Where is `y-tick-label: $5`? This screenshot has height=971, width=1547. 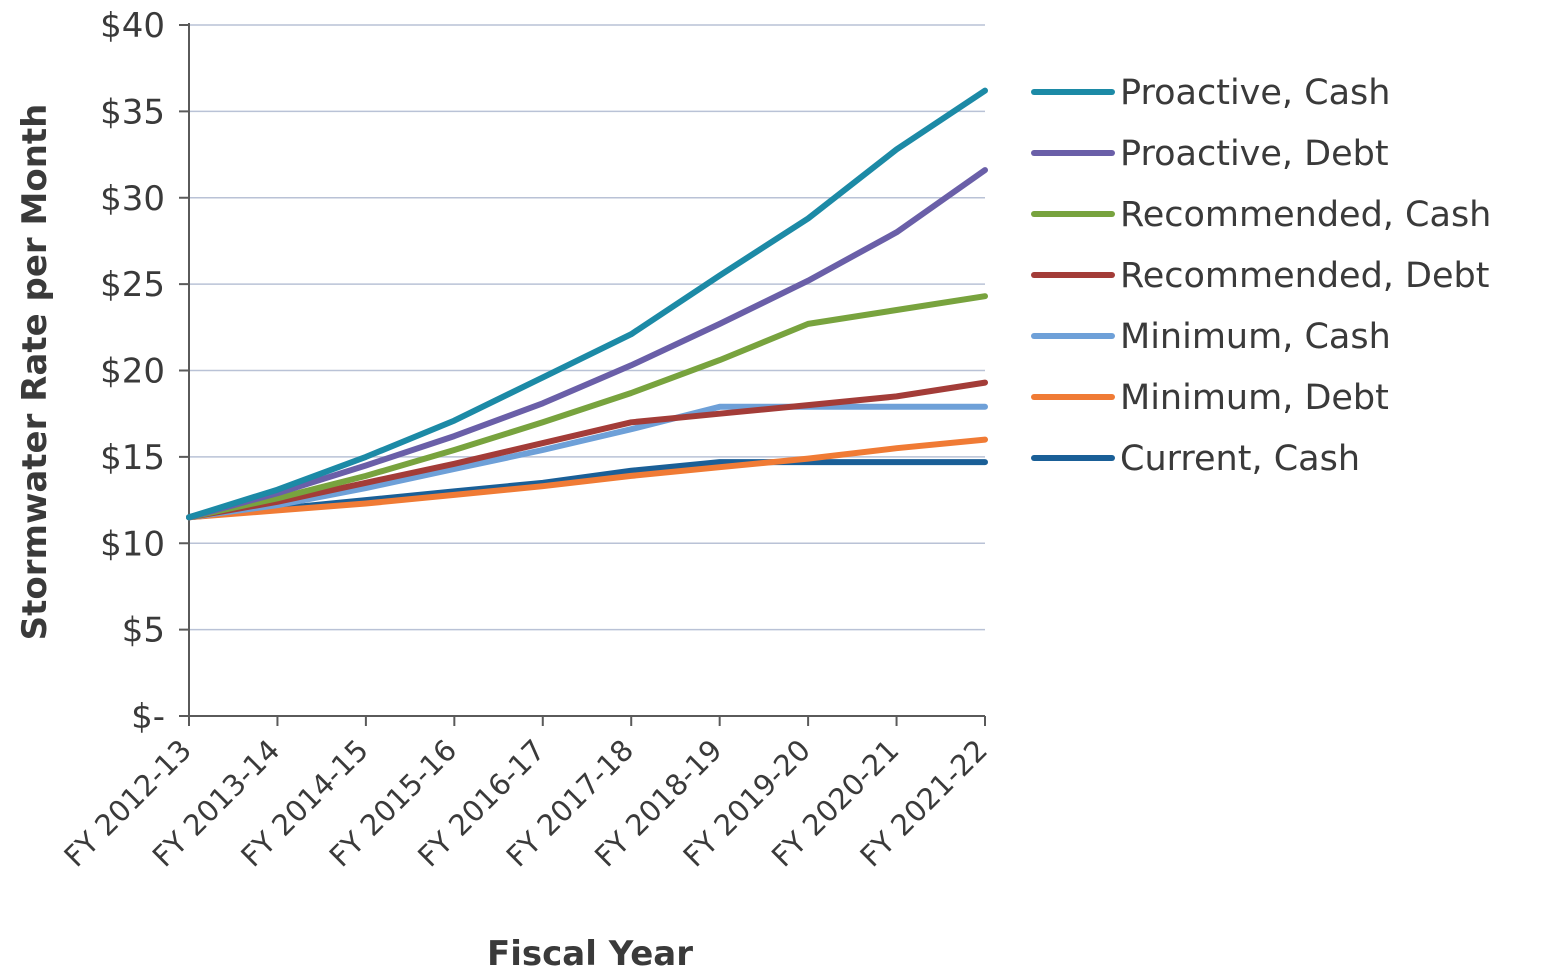
y-tick-label: $5 is located at coordinates (143, 631).